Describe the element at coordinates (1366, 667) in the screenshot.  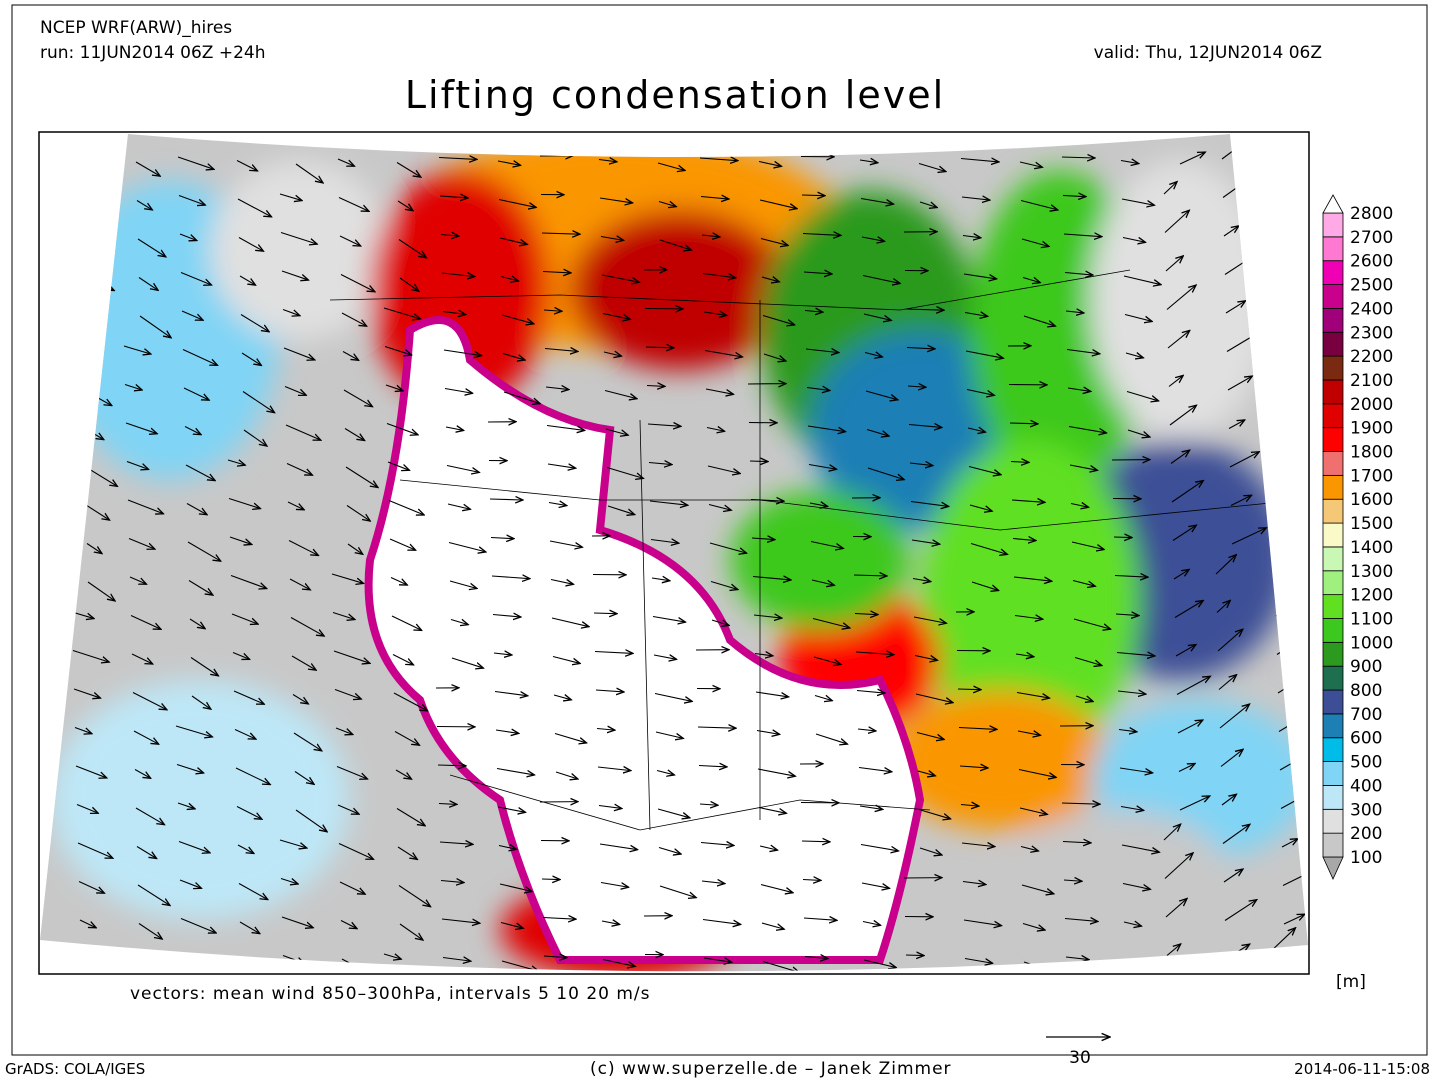
I see `colorbar-label: 900` at that location.